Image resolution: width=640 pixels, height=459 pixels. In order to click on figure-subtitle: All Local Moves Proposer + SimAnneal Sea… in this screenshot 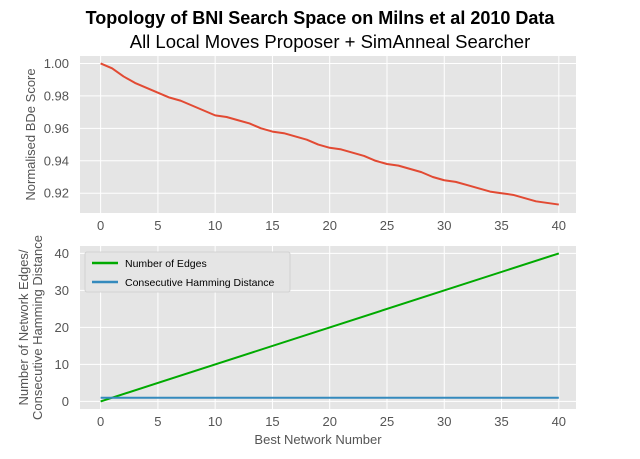, I will do `click(330, 41)`.